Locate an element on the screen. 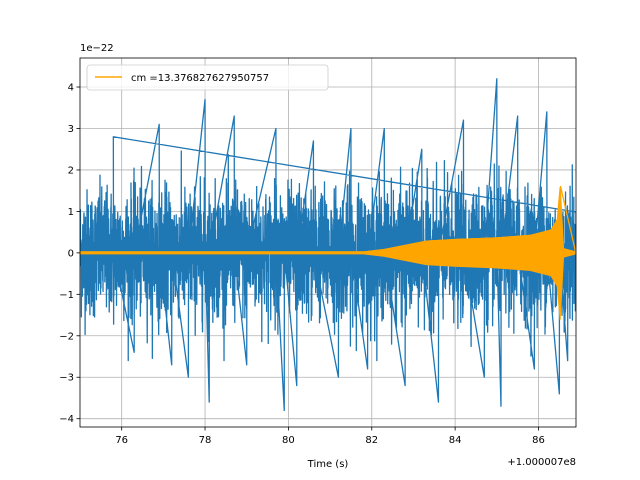 The image size is (640, 480). y-tick-label: 3 is located at coordinates (71, 129).